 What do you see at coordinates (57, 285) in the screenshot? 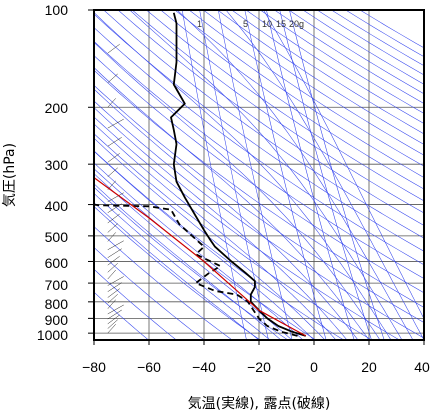
I see `y-tick-label: 700` at bounding box center [57, 285].